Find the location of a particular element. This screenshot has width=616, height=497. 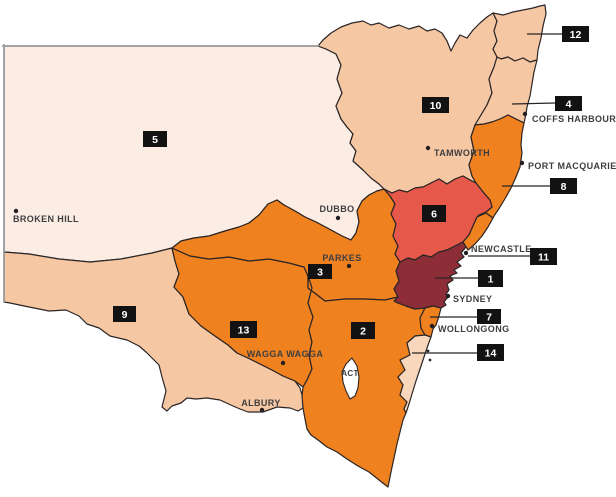

badge-13-number: 13 is located at coordinates (244, 330).